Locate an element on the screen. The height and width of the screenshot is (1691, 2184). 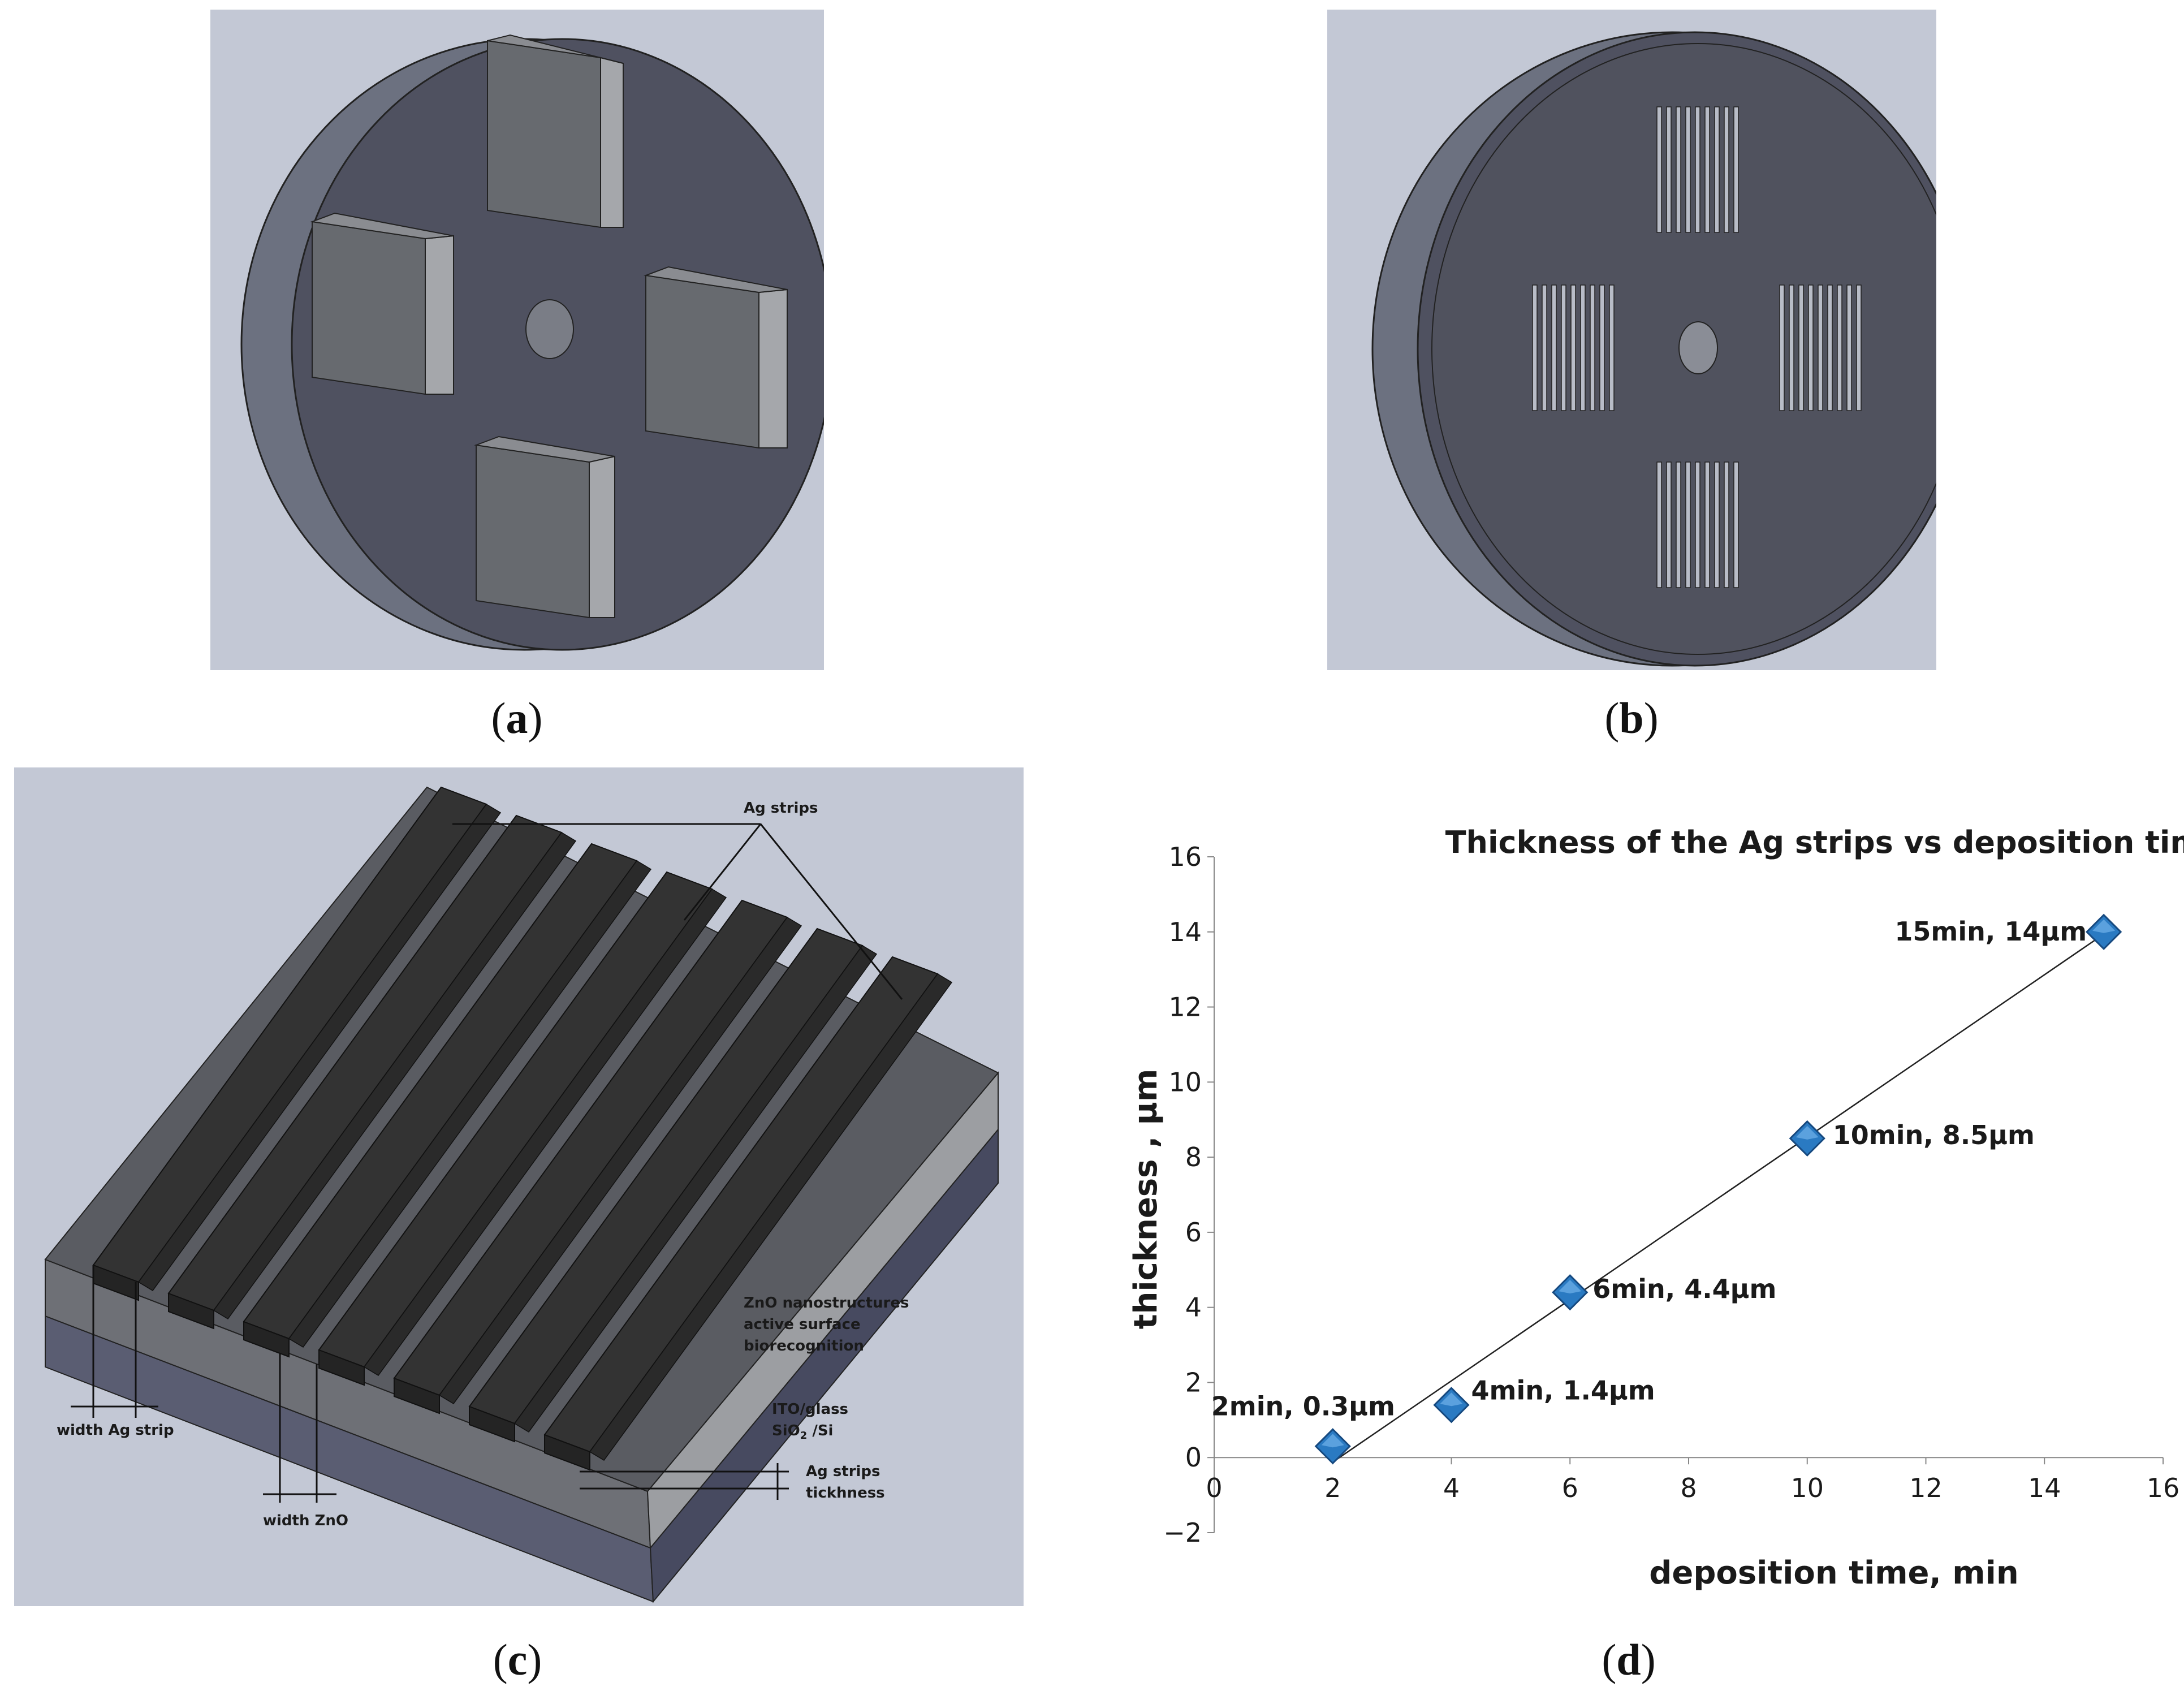
x-tick-label: 12 is located at coordinates (1926, 1488).